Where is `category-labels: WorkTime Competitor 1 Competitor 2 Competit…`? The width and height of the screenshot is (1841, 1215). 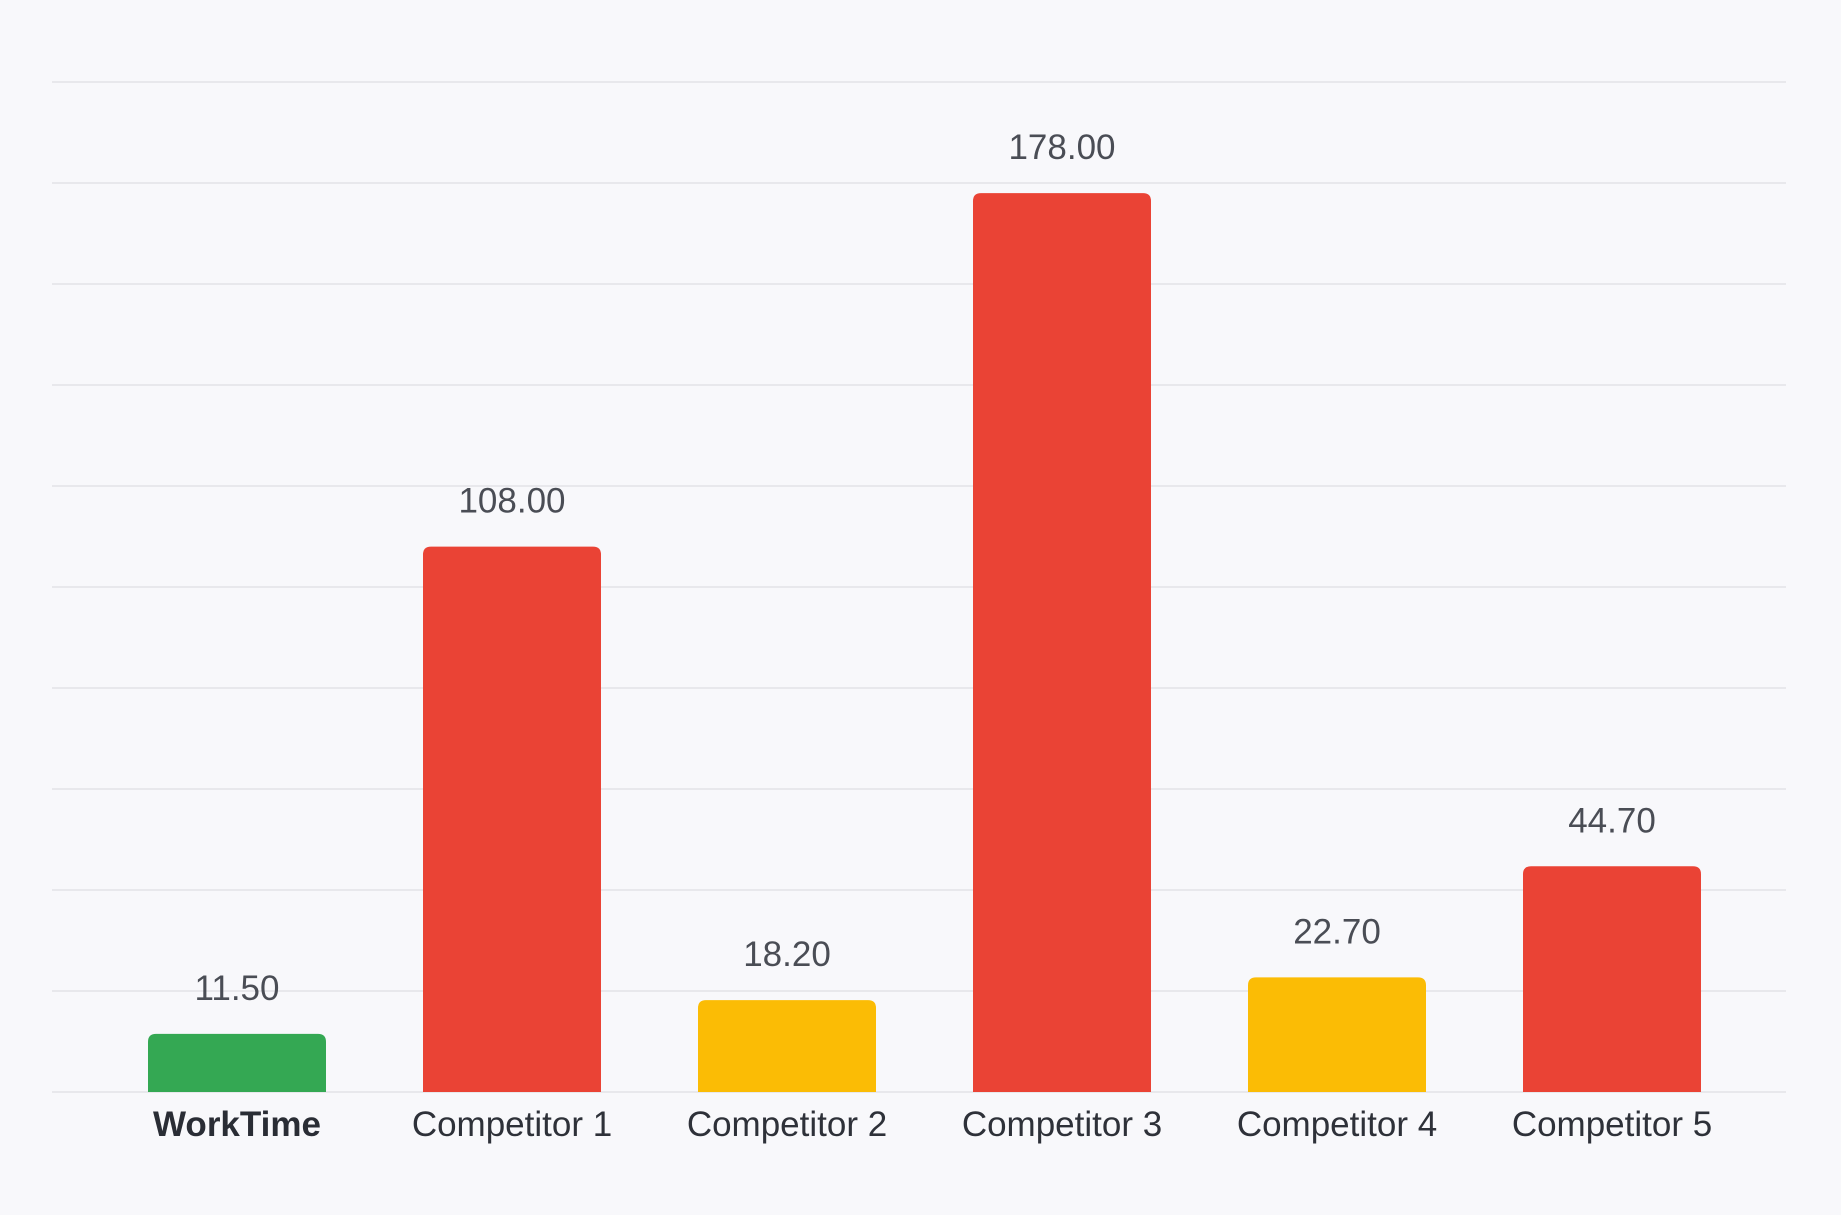
category-labels: WorkTime Competitor 1 Competitor 2 Competit… is located at coordinates (932, 1124).